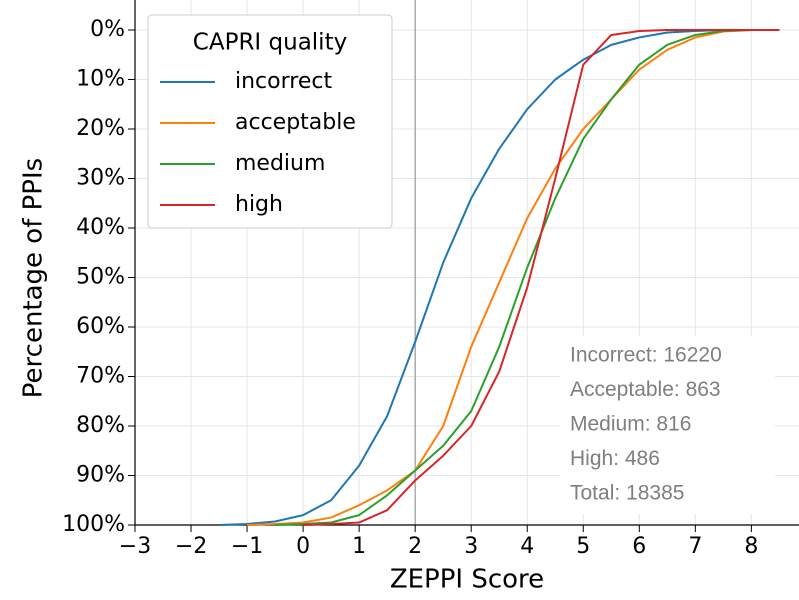 This screenshot has height=600, width=799. Describe the element at coordinates (135, 546) in the screenshot. I see `x-tick-label: −3` at that location.